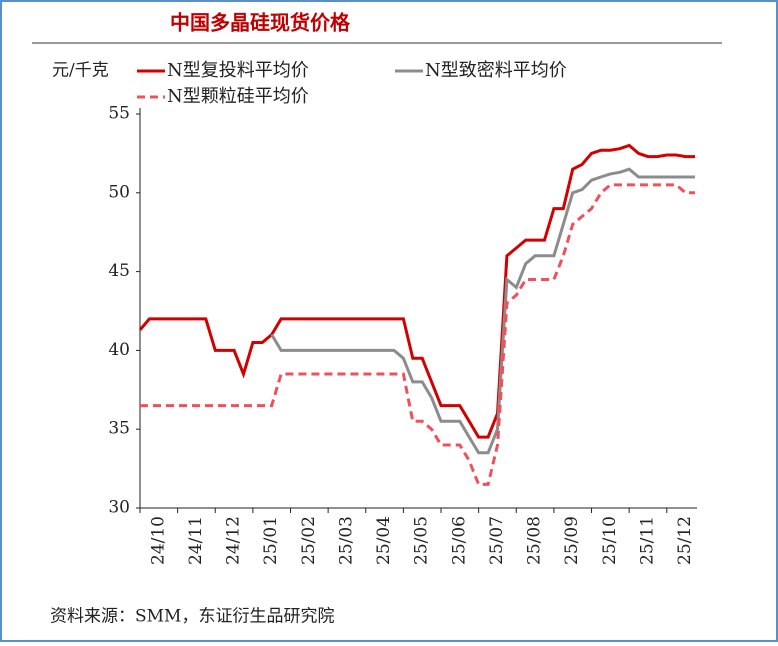  I want to click on chart-title: 中国多晶硅现货价格, so click(260, 23).